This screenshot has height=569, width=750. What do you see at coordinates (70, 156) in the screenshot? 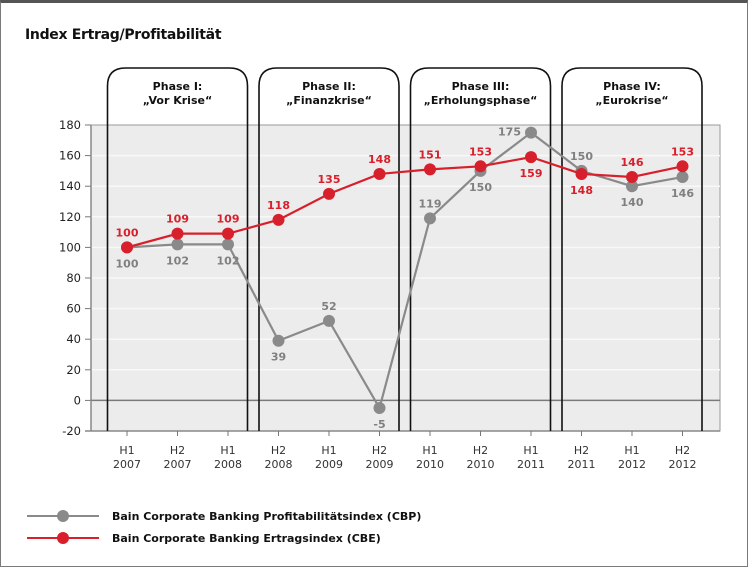
I see `y-tick-label: 160` at bounding box center [70, 156].